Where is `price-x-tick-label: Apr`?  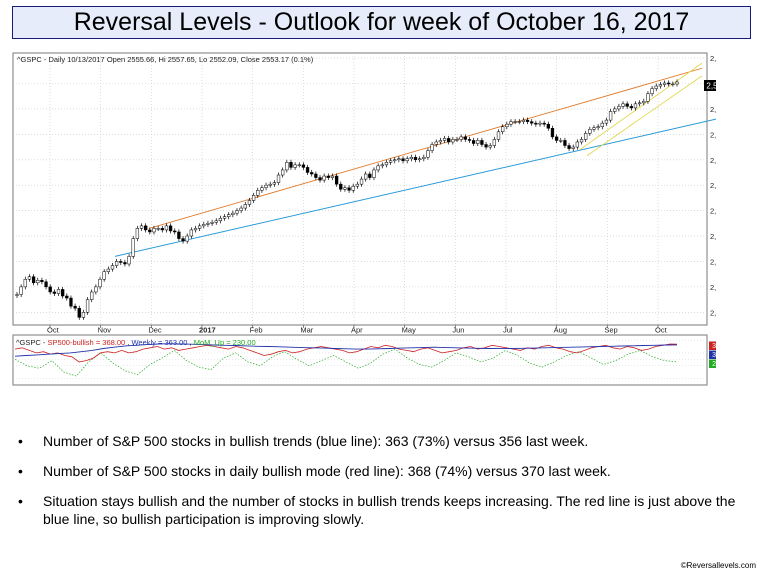 price-x-tick-label: Apr is located at coordinates (357, 330).